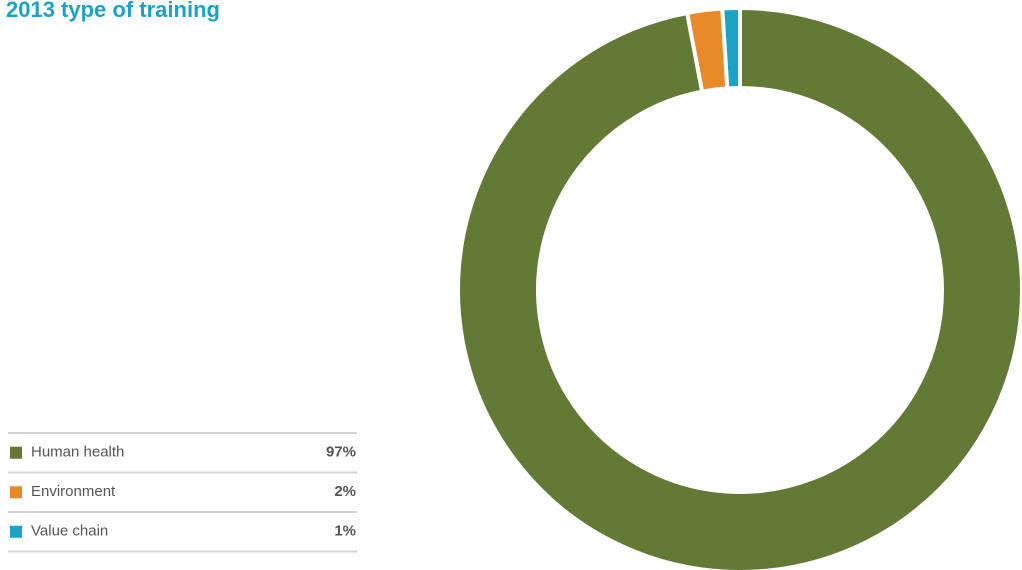 This screenshot has width=1022, height=570. I want to click on legend-value: 2%, so click(345, 491).